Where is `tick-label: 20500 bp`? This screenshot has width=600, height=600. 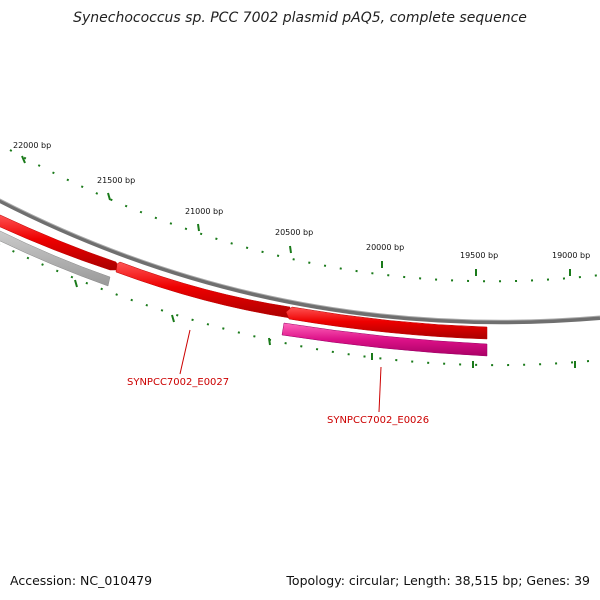 tick-label: 20500 bp is located at coordinates (294, 232).